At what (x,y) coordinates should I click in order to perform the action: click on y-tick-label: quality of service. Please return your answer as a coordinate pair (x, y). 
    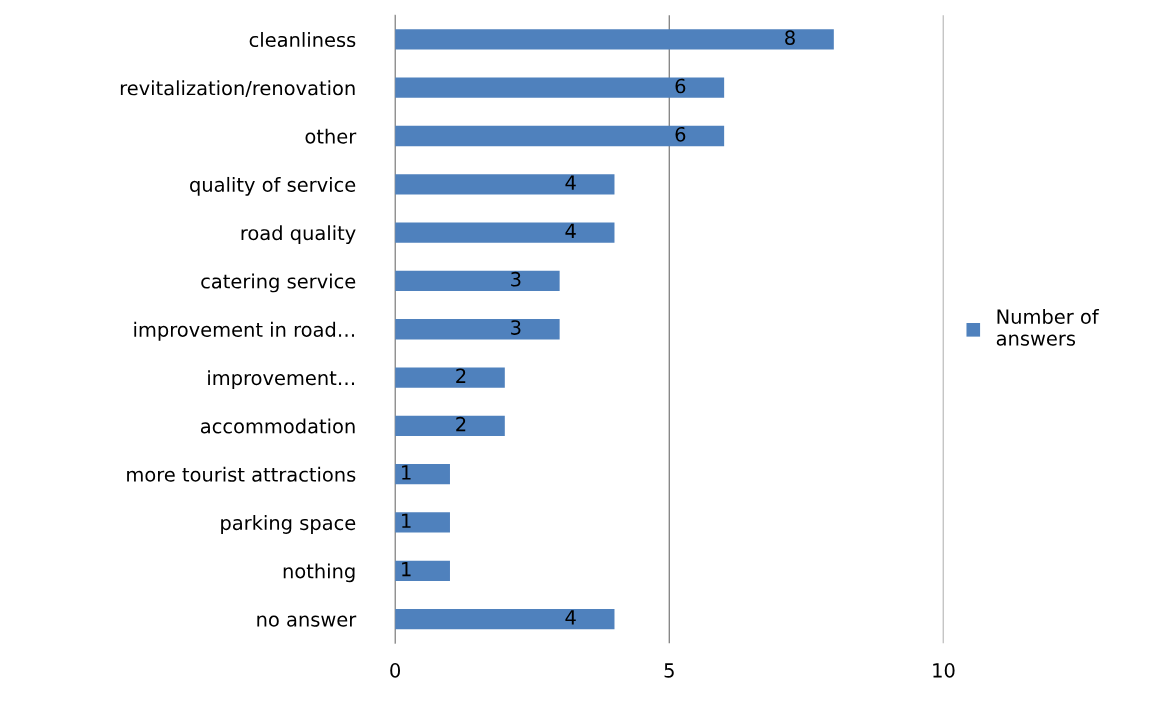
    Looking at the image, I should click on (273, 186).